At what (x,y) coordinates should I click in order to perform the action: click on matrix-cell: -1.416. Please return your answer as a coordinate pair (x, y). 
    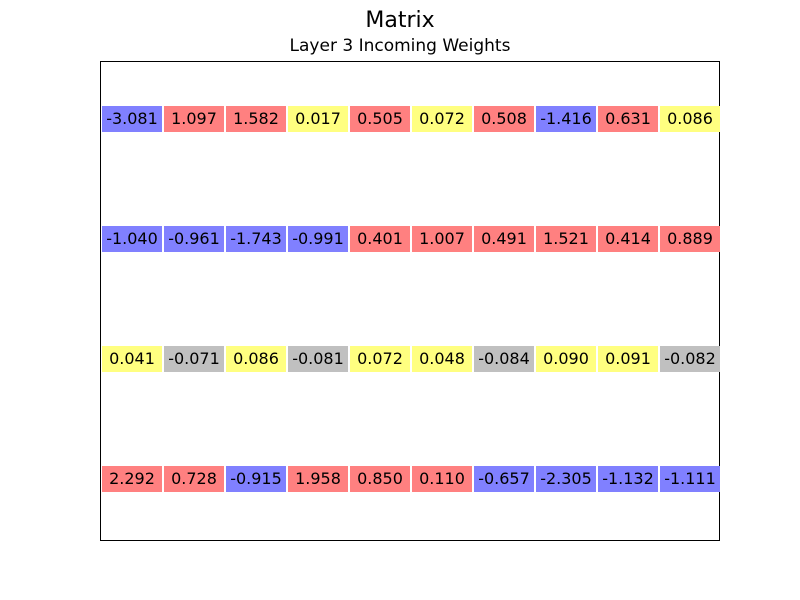
    Looking at the image, I should click on (566, 119).